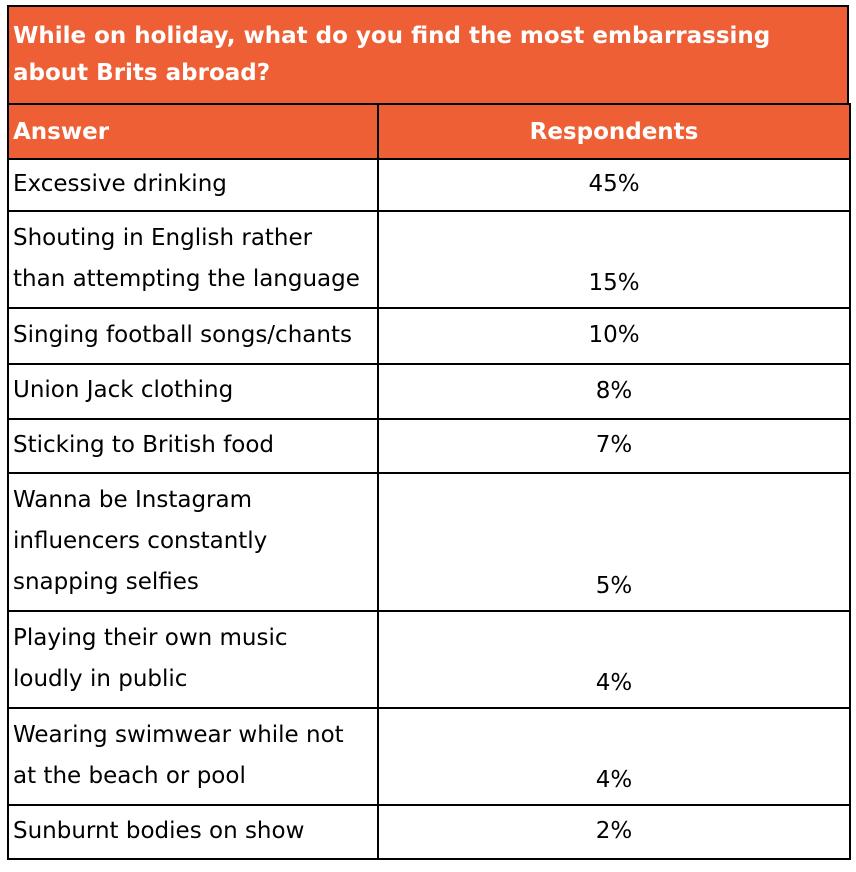  What do you see at coordinates (614, 131) in the screenshot?
I see `column-header-respondents: Respondents` at bounding box center [614, 131].